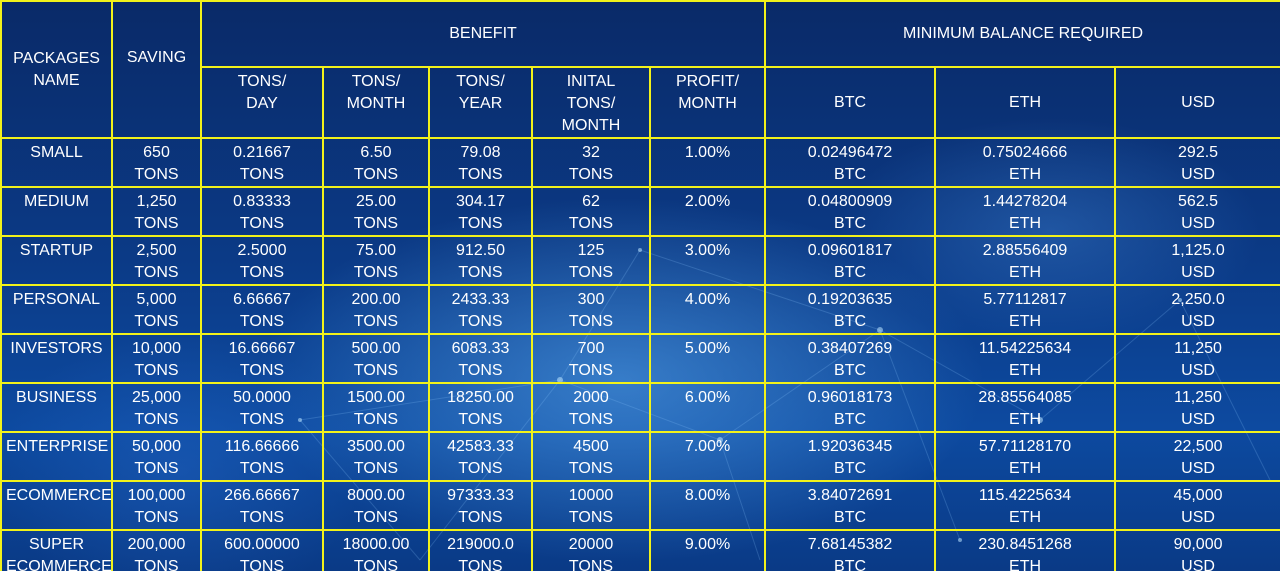 This screenshot has height=571, width=1280. I want to click on saving-cell: 5,000 TONS, so click(156, 309).